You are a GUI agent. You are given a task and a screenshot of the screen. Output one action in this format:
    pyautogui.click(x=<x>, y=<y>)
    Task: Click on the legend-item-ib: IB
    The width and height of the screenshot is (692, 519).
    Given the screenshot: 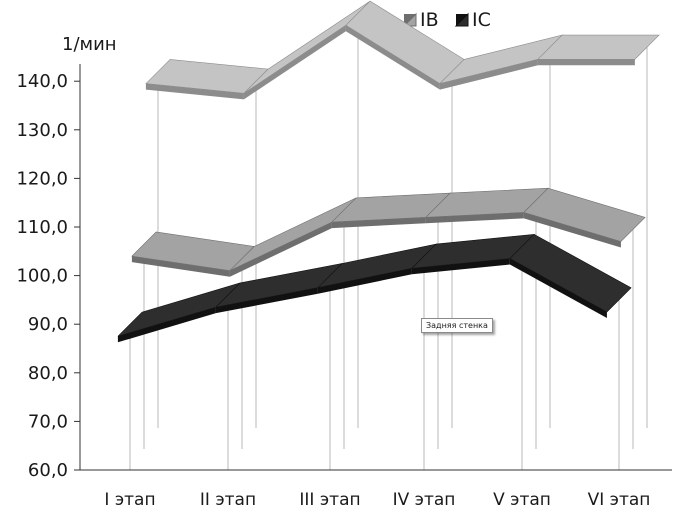 What is the action you would take?
    pyautogui.click(x=420, y=20)
    